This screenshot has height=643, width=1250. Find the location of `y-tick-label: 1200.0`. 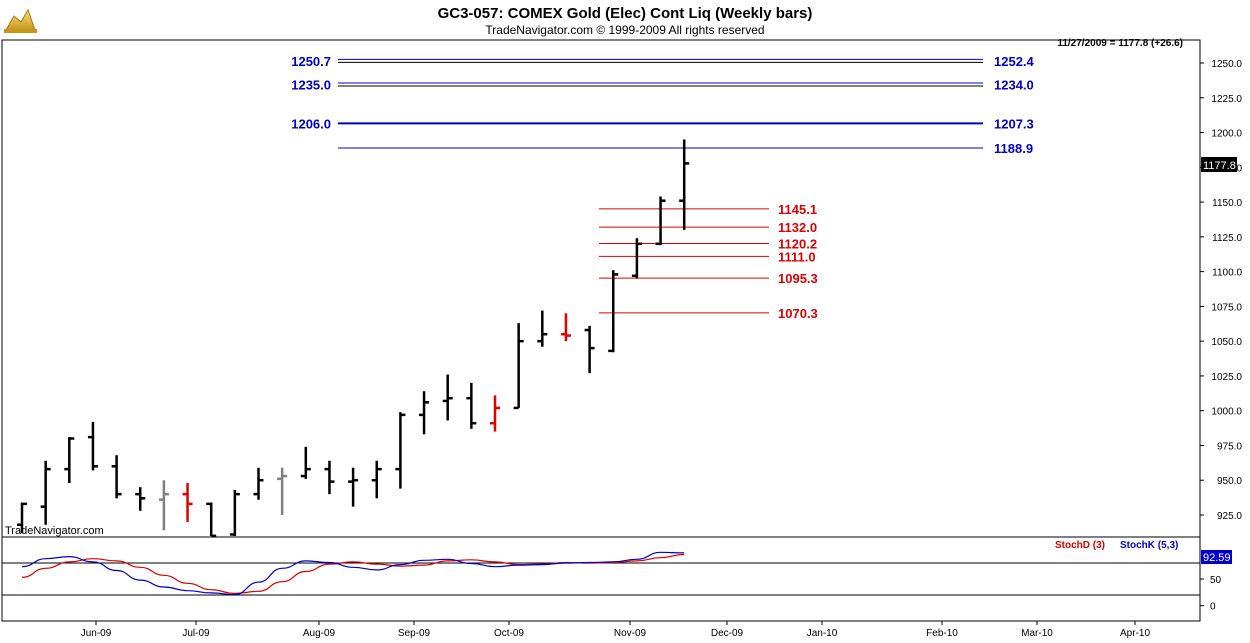

y-tick-label: 1200.0 is located at coordinates (1226, 134).